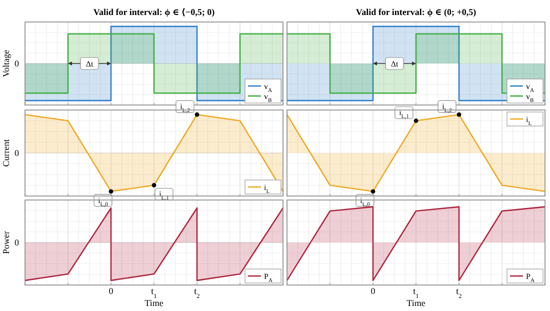 Image resolution: width=550 pixels, height=311 pixels. I want to click on y-axis-title: Current, so click(6, 152).